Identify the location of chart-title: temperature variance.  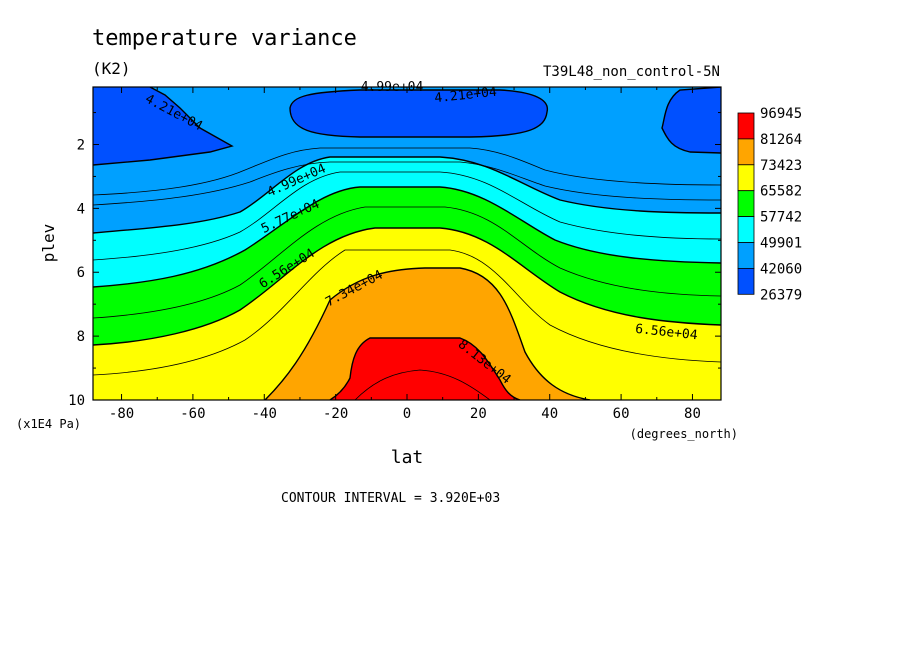
(224, 38).